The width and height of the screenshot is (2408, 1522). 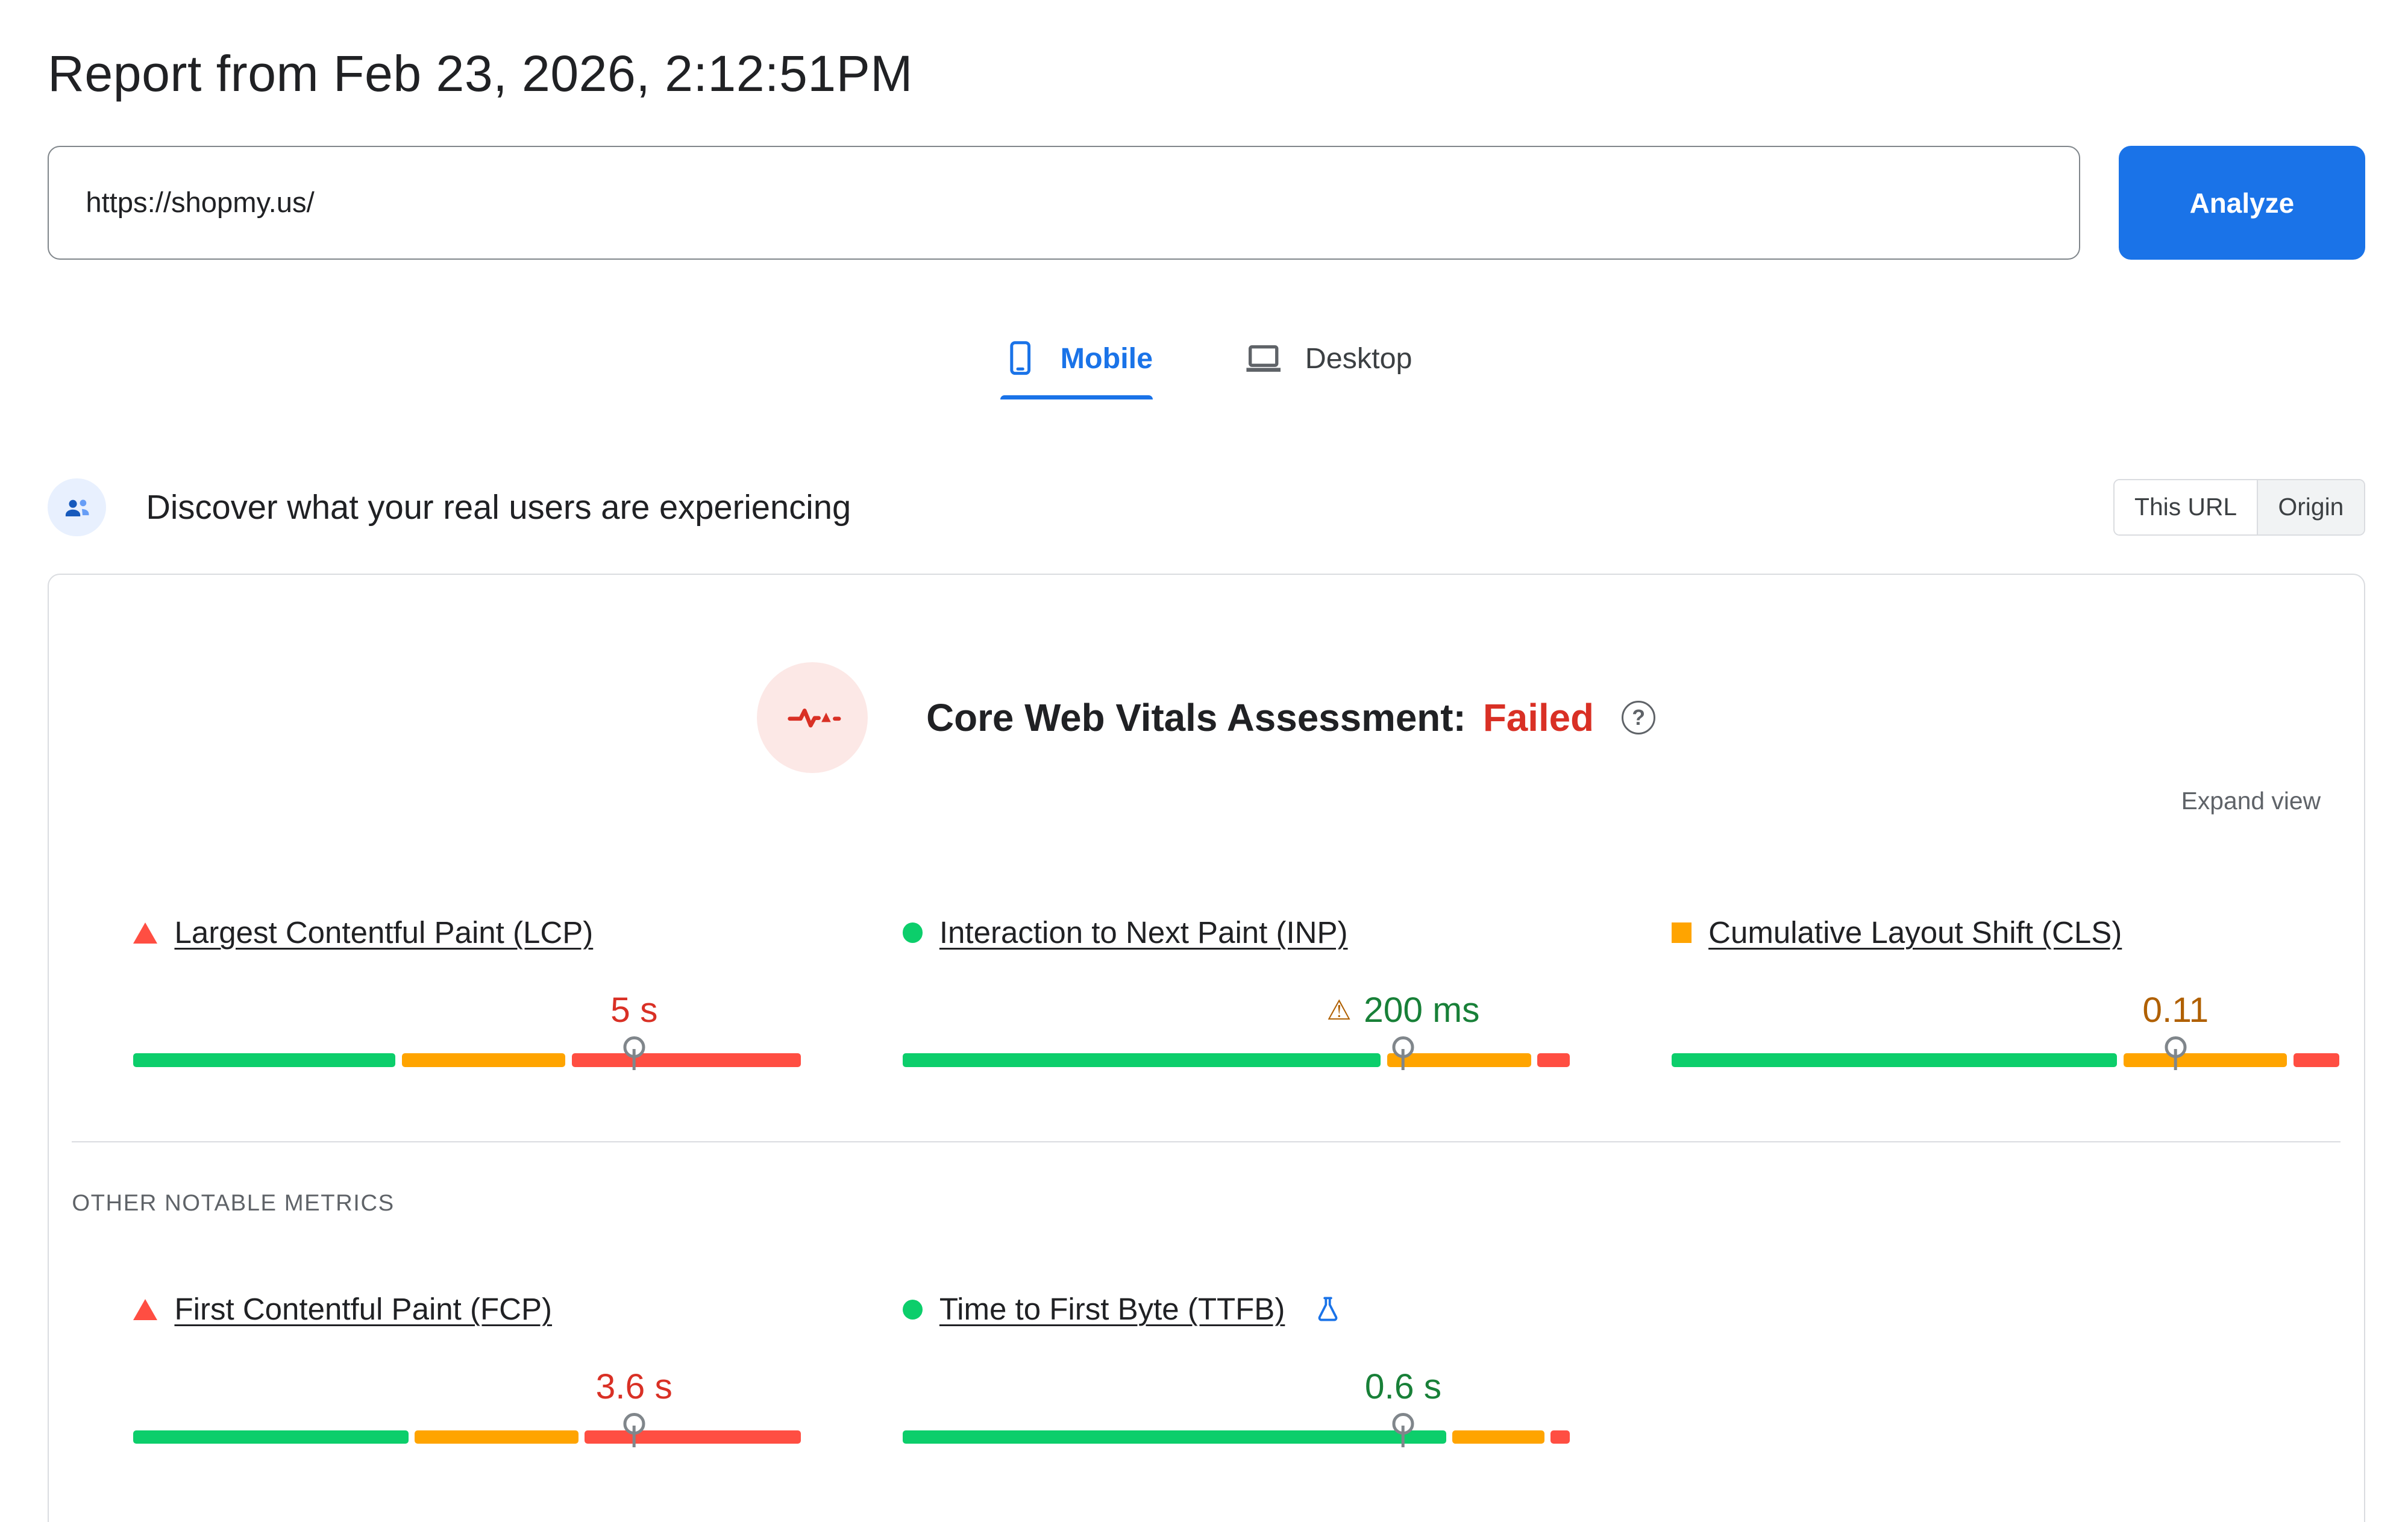 I want to click on cwv-title-text: Core Web Vitals Assessment:, so click(x=1196, y=717).